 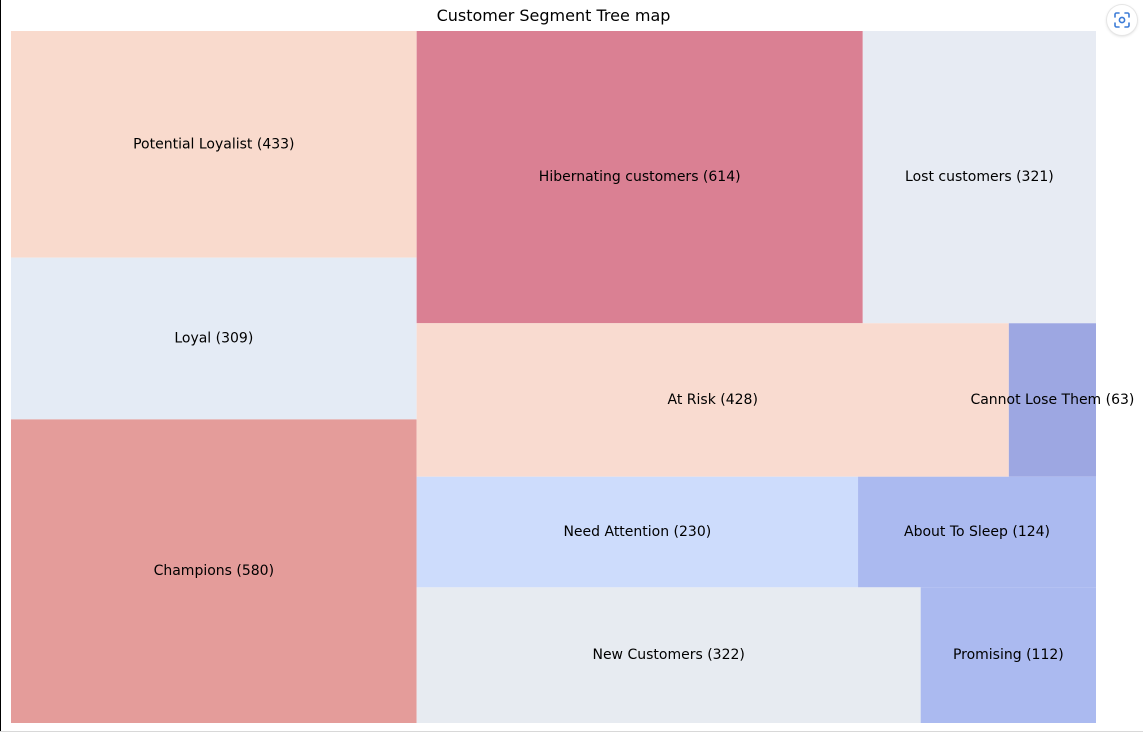 I want to click on segment-label-promising: Promising (112), so click(x=1008, y=655).